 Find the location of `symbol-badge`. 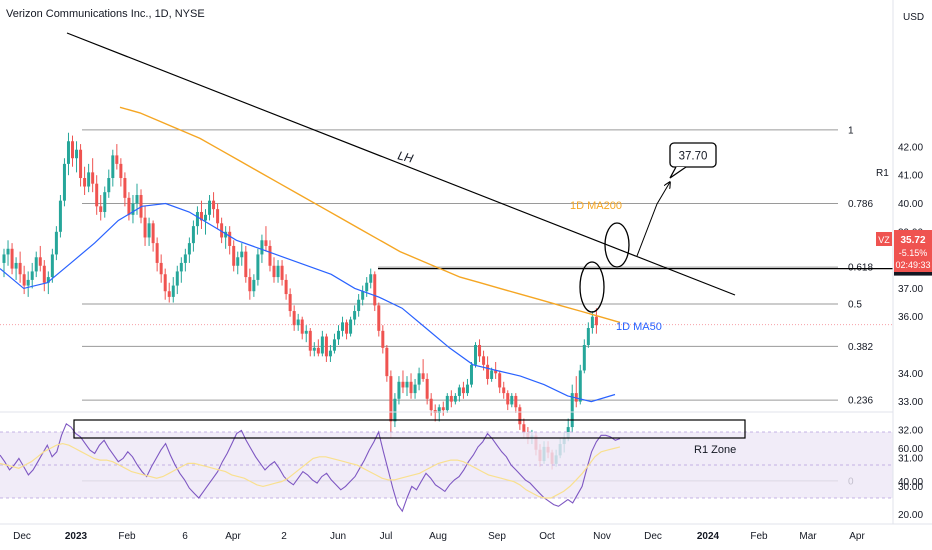

symbol-badge is located at coordinates (884, 239).